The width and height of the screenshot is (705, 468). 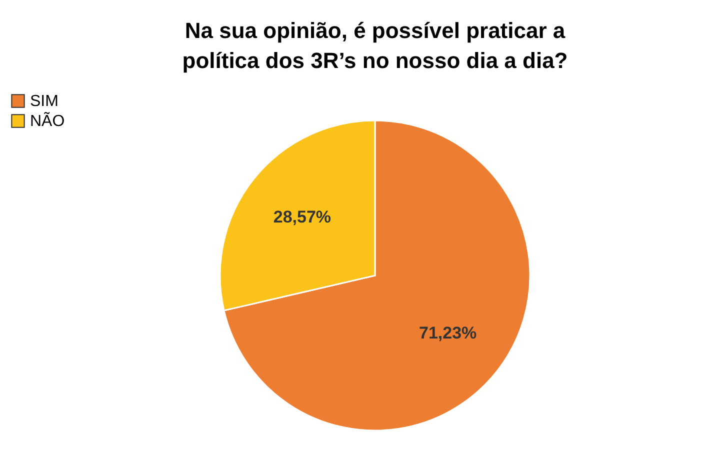 I want to click on legend-label: SIM, so click(x=44, y=101).